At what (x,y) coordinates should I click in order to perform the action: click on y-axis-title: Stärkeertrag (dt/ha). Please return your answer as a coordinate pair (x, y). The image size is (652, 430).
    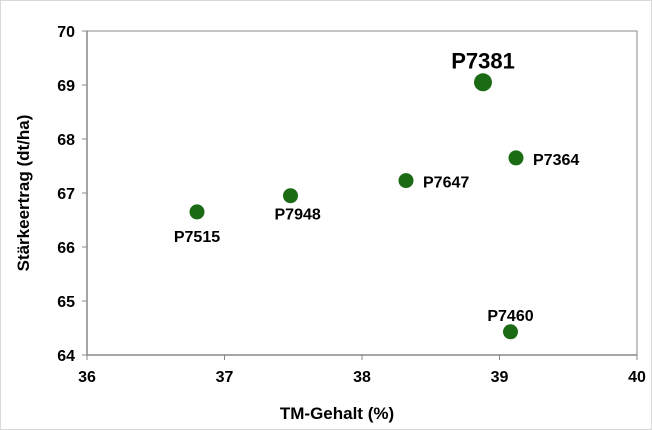
    Looking at the image, I should click on (23, 193).